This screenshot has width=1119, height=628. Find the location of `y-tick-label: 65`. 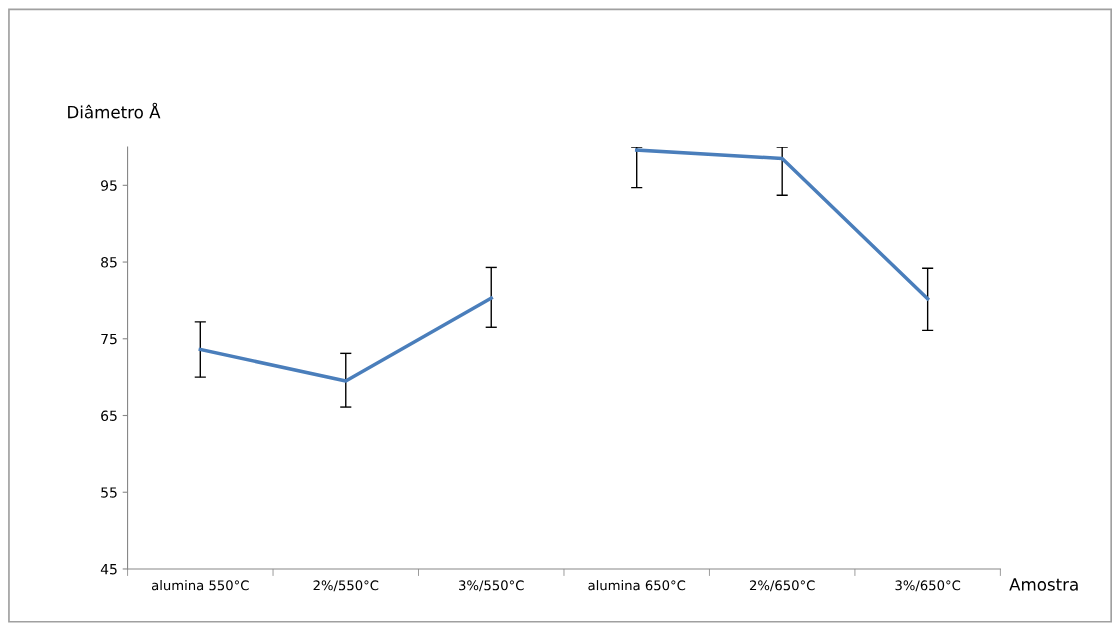

y-tick-label: 65 is located at coordinates (109, 415).